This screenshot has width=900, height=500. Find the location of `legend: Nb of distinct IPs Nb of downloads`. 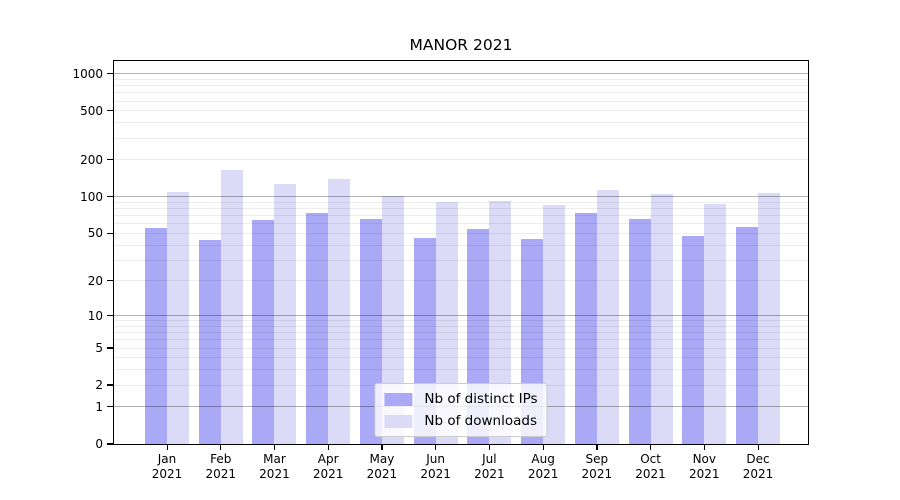

legend: Nb of distinct IPs Nb of downloads is located at coordinates (461, 410).